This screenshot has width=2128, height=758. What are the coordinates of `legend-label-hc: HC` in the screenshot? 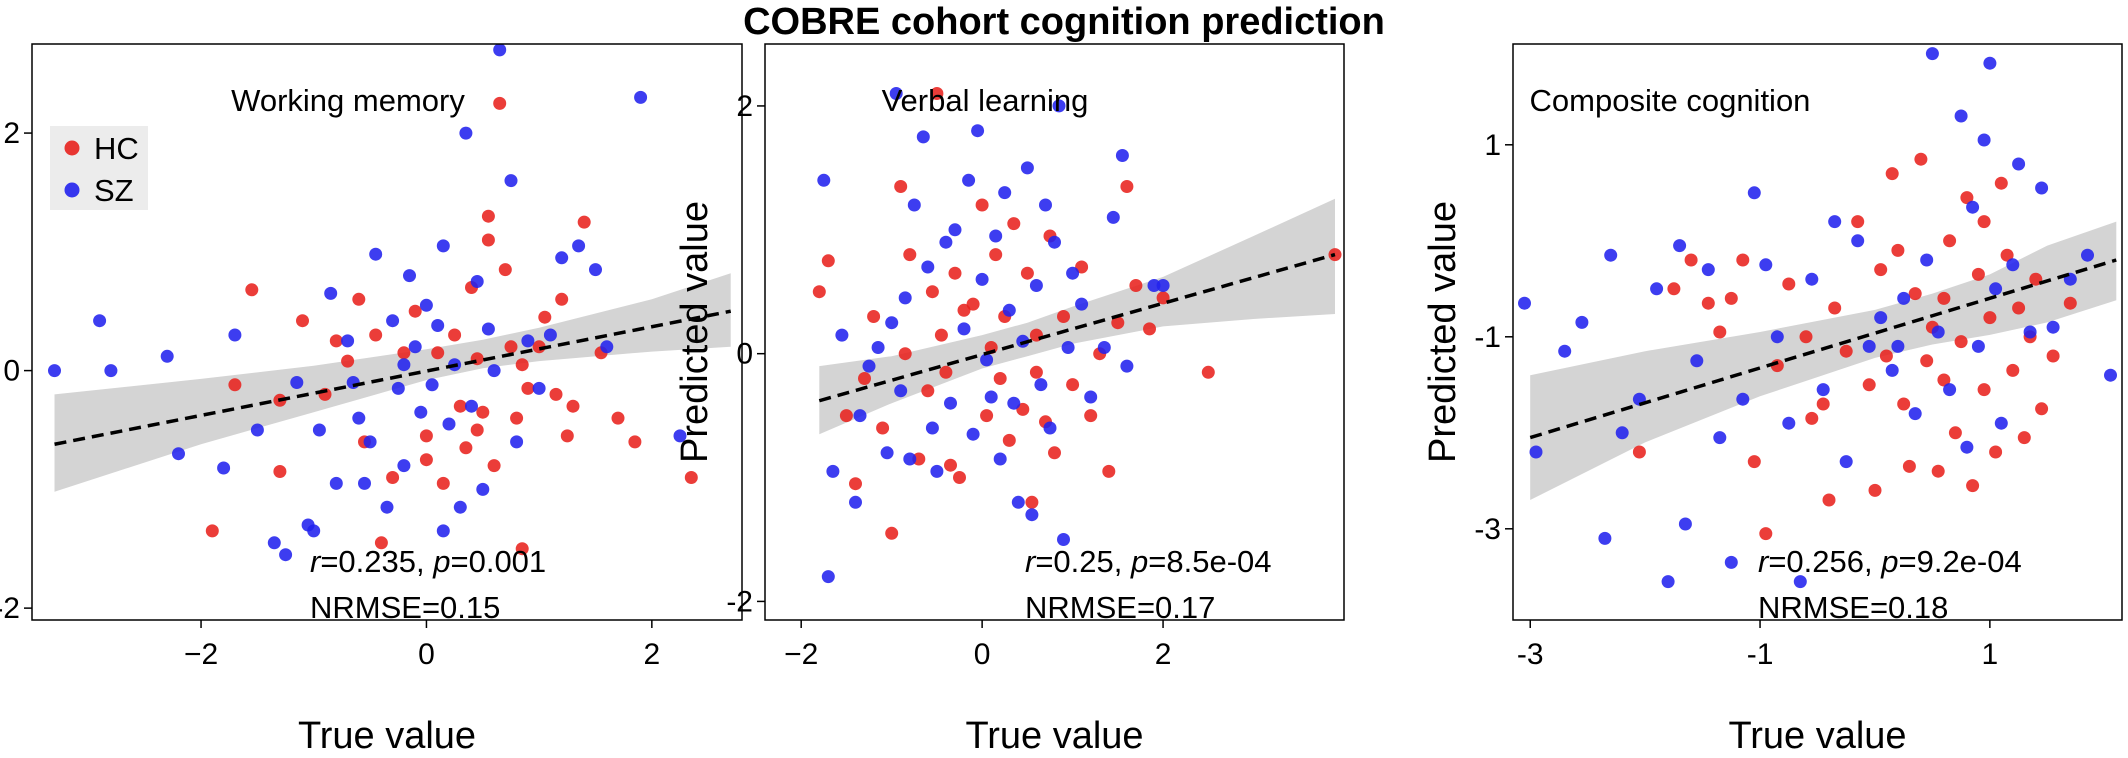 It's located at (116, 148).